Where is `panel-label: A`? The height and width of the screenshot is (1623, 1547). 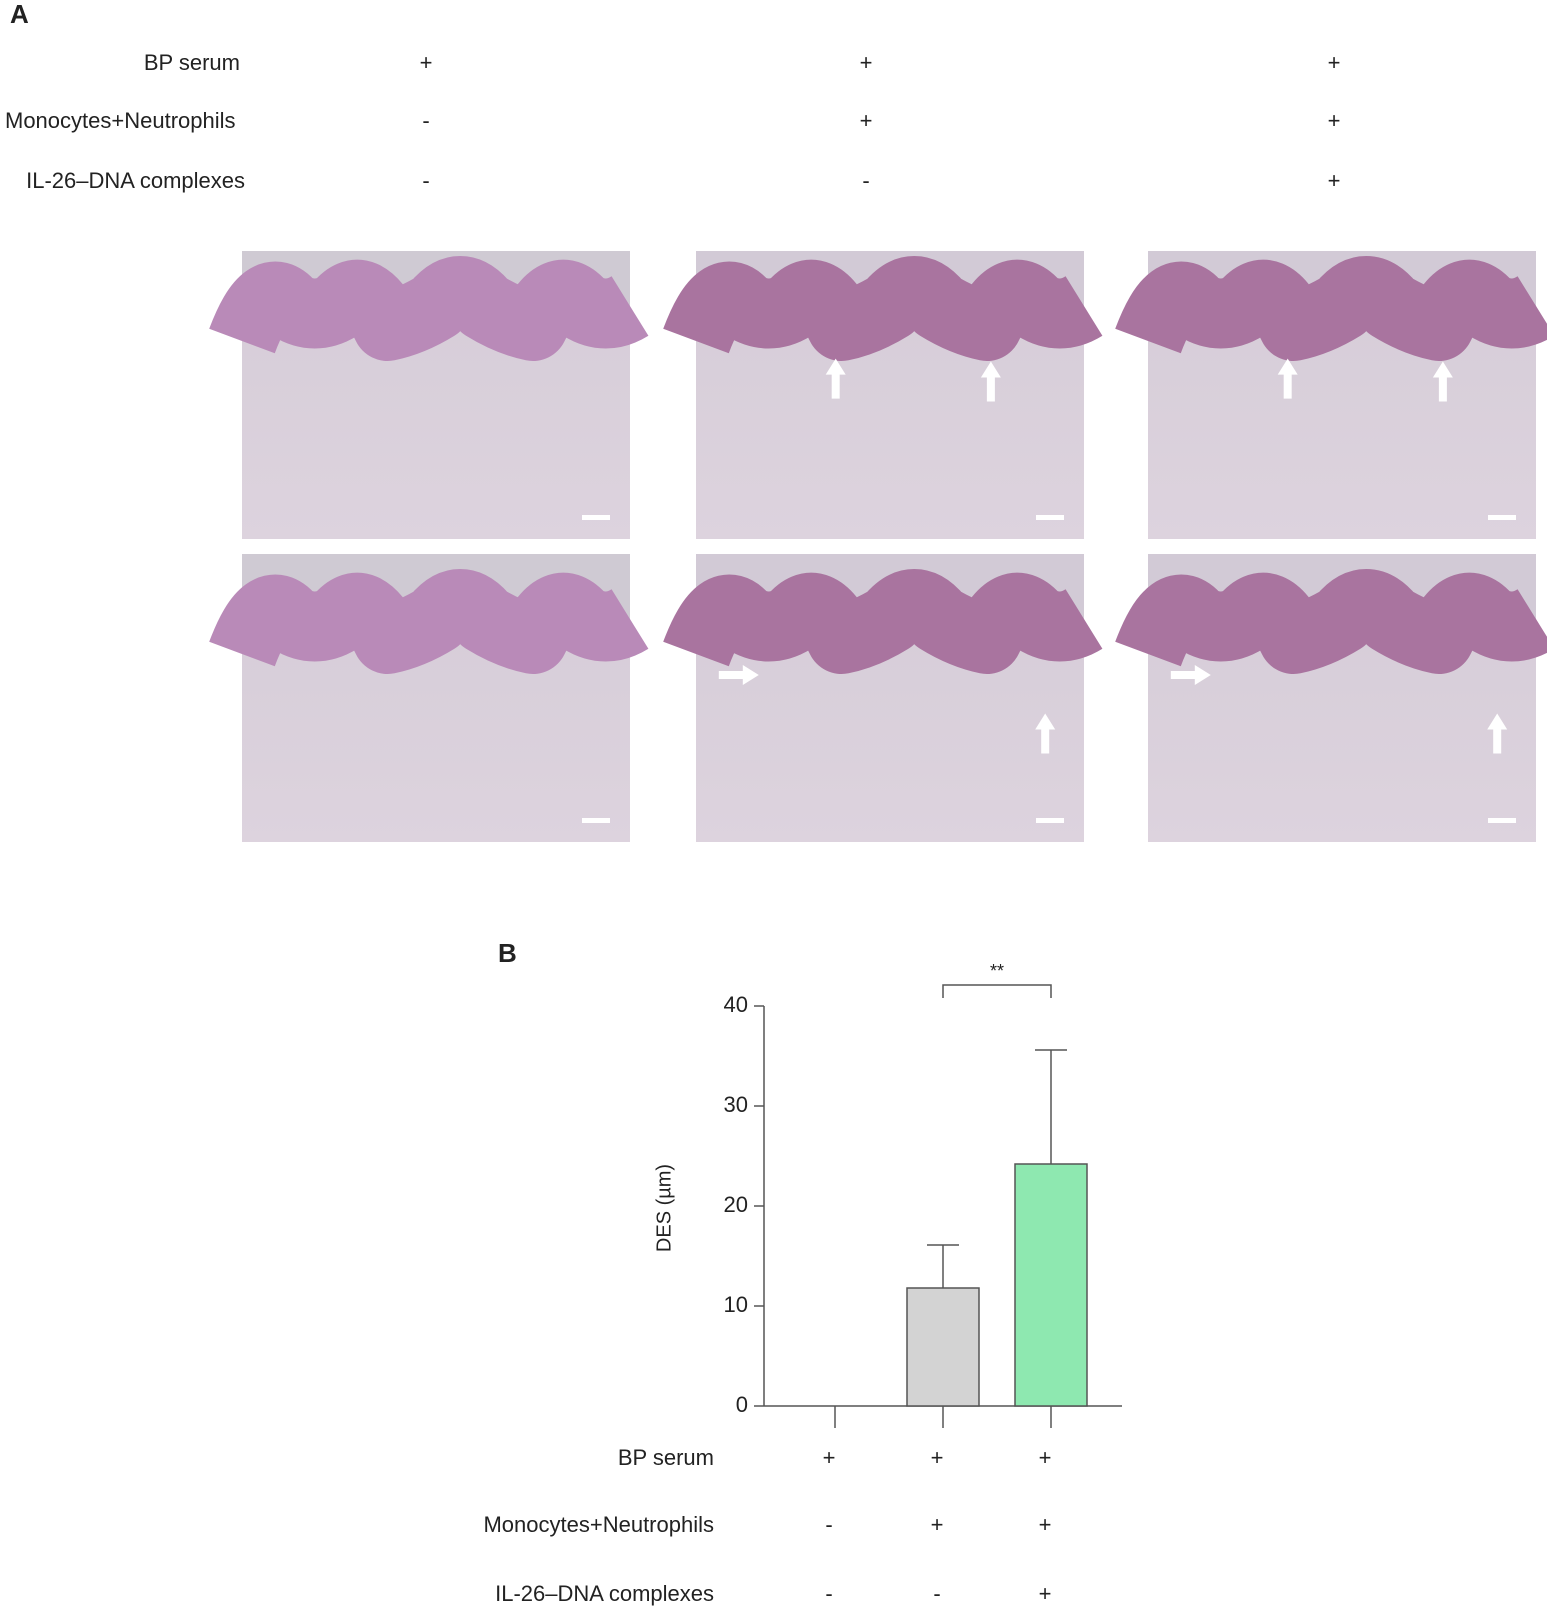 panel-label: A is located at coordinates (19, 14).